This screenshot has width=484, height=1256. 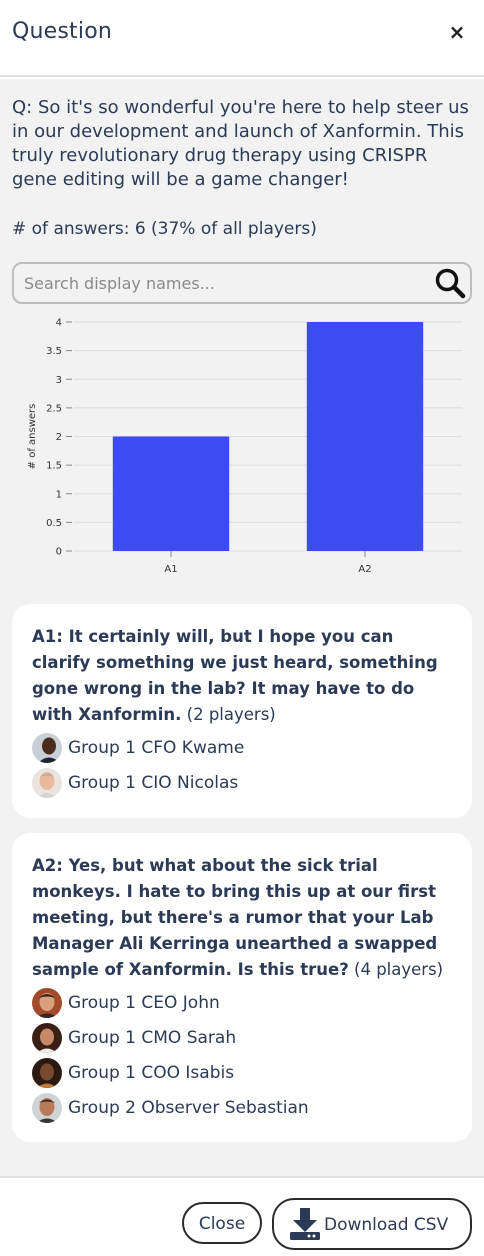 What do you see at coordinates (188, 1107) in the screenshot?
I see `player-name: Group 2 Observer Sebastian` at bounding box center [188, 1107].